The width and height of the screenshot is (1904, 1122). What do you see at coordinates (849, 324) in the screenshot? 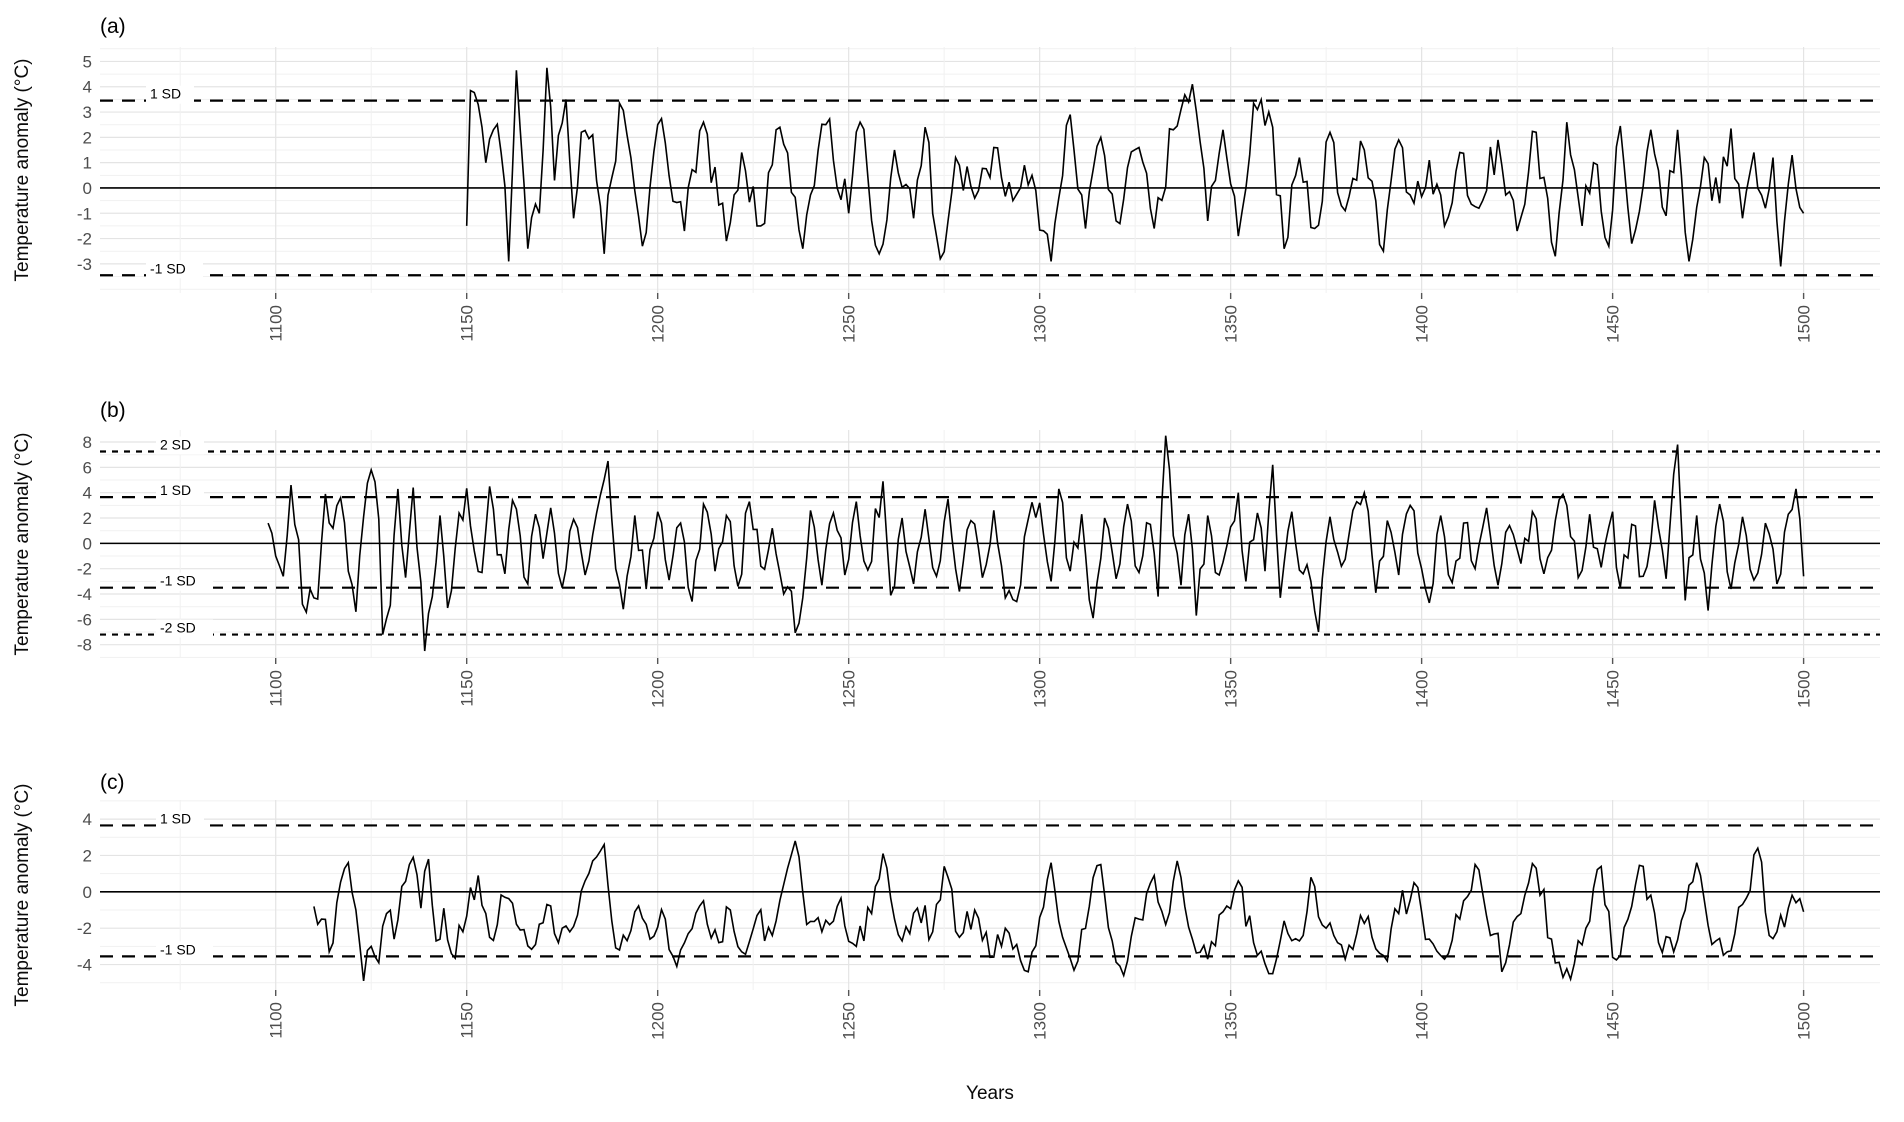
I see `panel-a-x-tick-label: 1250` at bounding box center [849, 324].